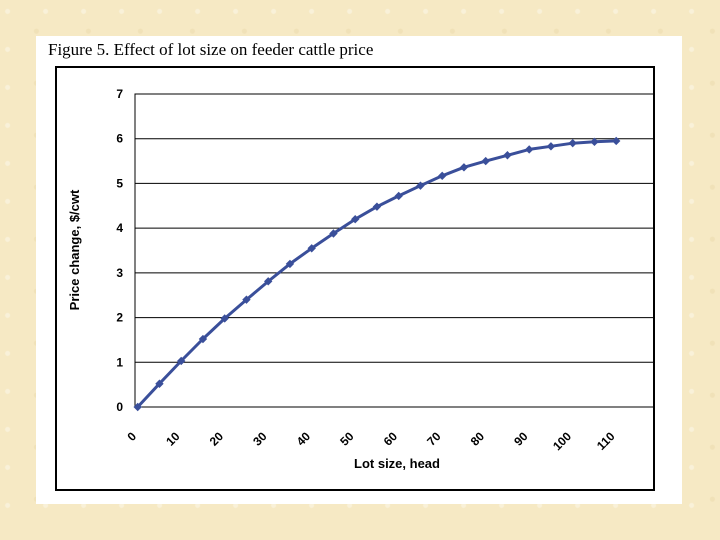  Describe the element at coordinates (434, 439) in the screenshot. I see `x-tick-label: 70` at that location.